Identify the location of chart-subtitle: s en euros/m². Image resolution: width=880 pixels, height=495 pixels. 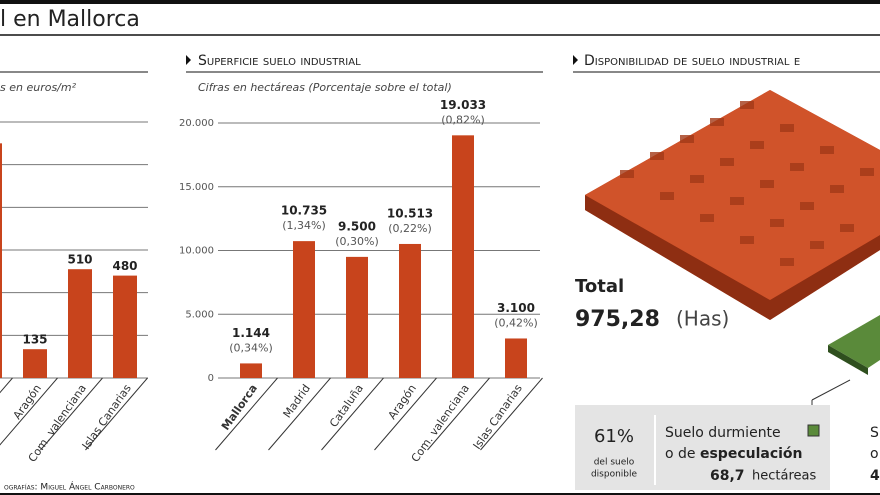
(38, 87).